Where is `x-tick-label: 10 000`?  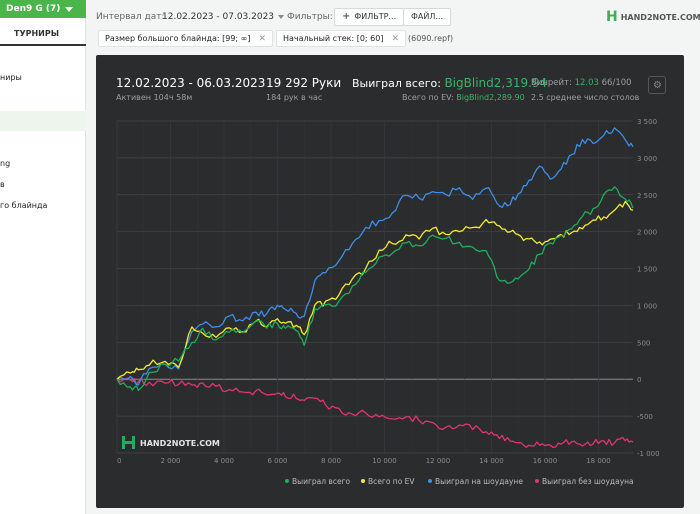
x-tick-label: 10 000 is located at coordinates (384, 461).